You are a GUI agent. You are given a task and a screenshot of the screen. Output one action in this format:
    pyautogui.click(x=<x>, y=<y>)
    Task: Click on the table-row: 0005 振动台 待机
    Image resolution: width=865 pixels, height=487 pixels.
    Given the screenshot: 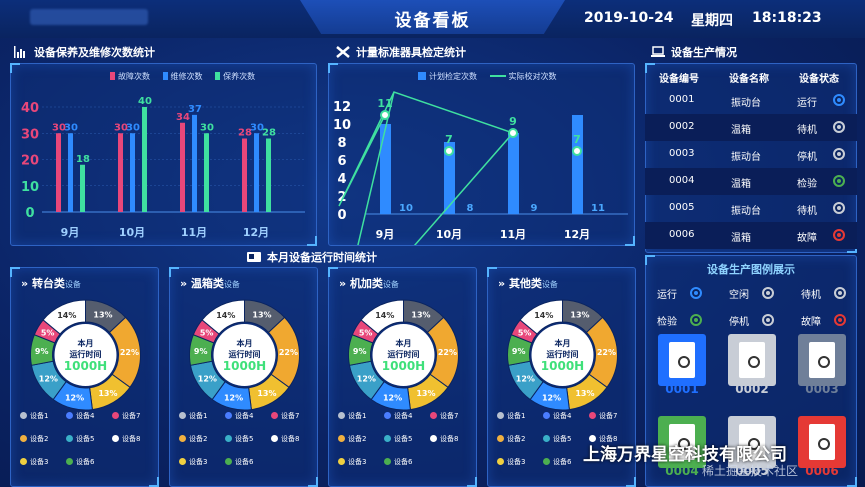 What is the action you would take?
    pyautogui.click(x=751, y=208)
    